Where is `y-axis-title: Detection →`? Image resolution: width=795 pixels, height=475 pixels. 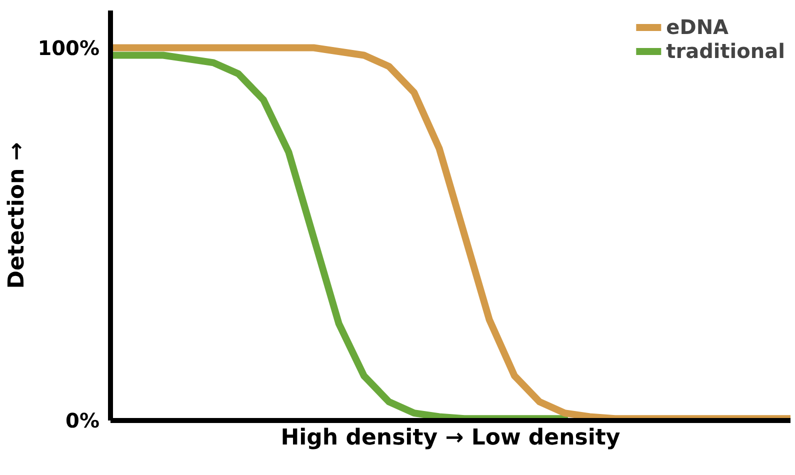 y-axis-title: Detection → is located at coordinates (17, 215).